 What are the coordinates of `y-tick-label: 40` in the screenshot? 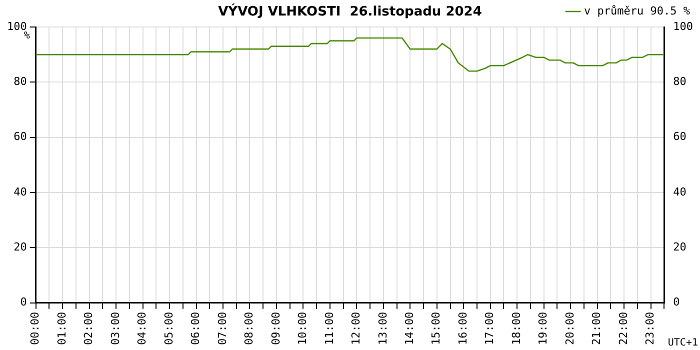 It's located at (20, 191).